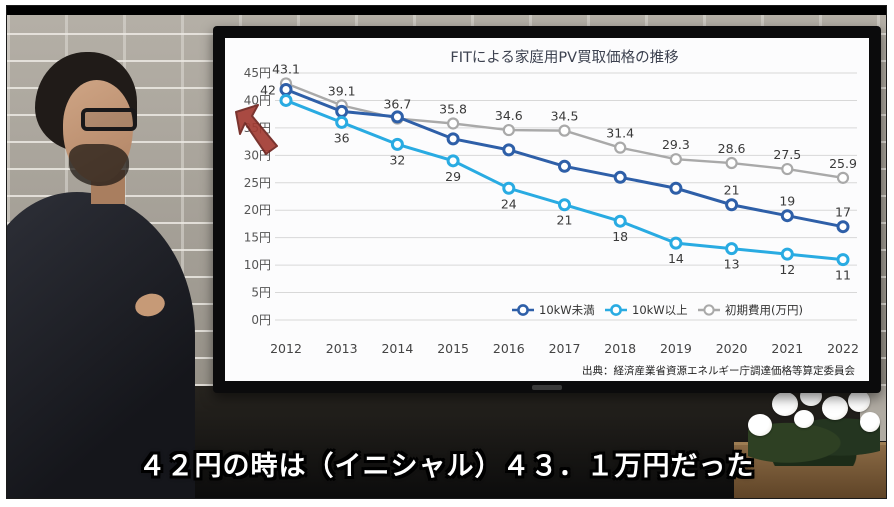 The width and height of the screenshot is (894, 507). I want to click on flower-leaves, so click(814, 437).